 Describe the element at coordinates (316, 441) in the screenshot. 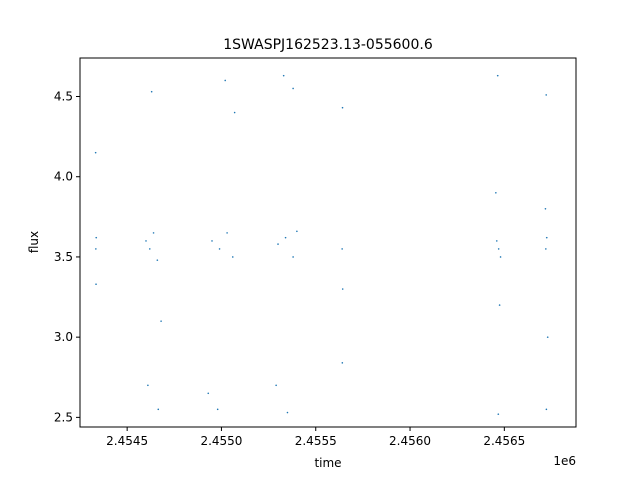

I see `x-tick-label: 2.4555` at that location.